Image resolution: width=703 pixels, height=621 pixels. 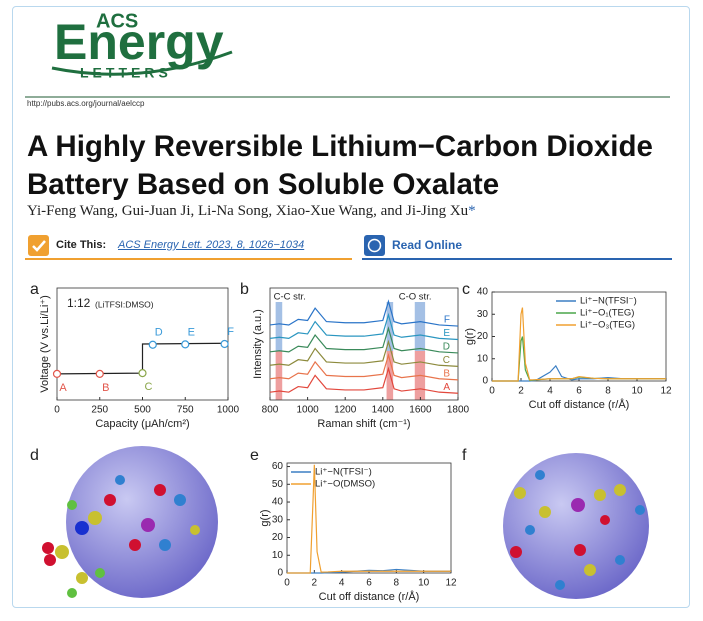 I want to click on y-axis-label: Voltage (V vs.Li/Li⁺), so click(x=45, y=344).